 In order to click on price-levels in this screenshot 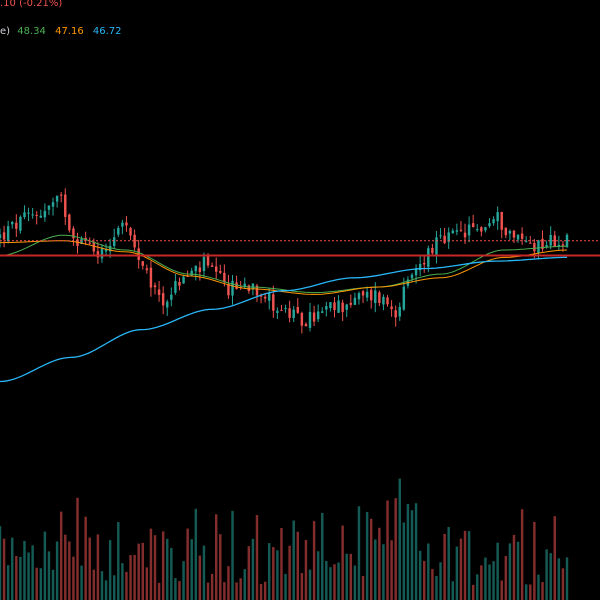, I will do `click(300, 248)`.